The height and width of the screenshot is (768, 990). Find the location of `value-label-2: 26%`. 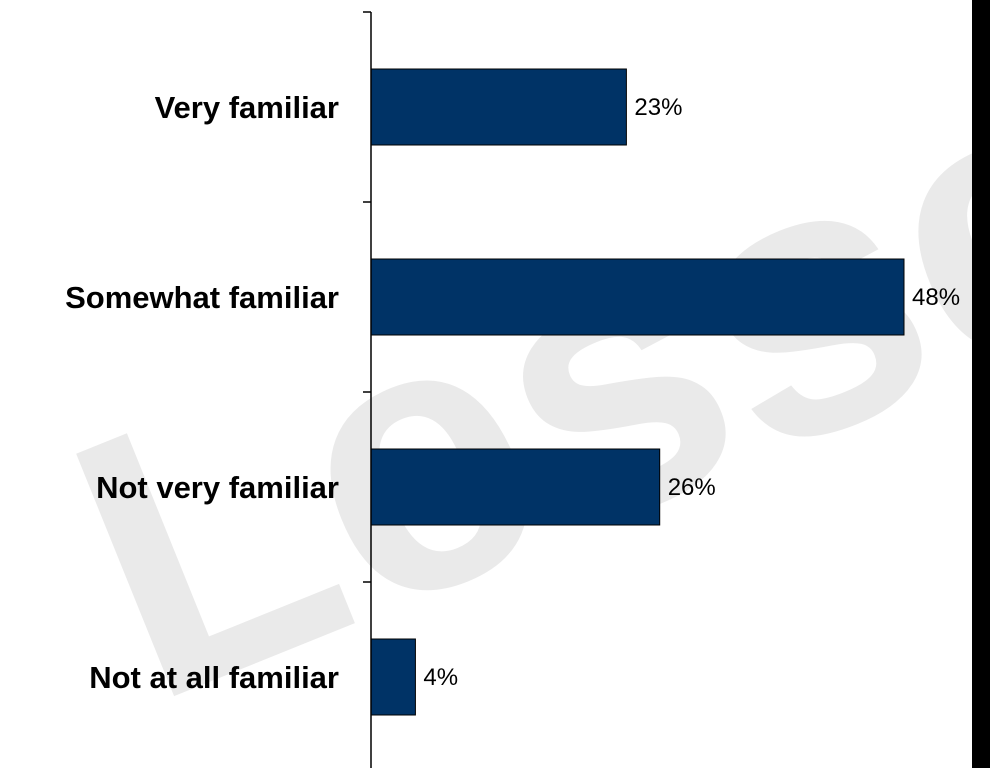

value-label-2: 26% is located at coordinates (692, 487).